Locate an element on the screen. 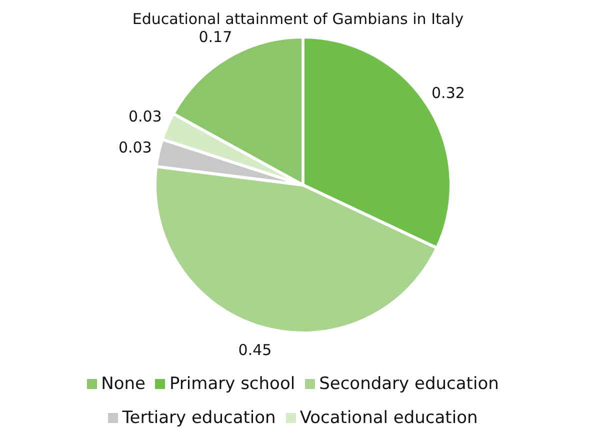 The image size is (597, 448). data-label: 0.17 is located at coordinates (215, 37).